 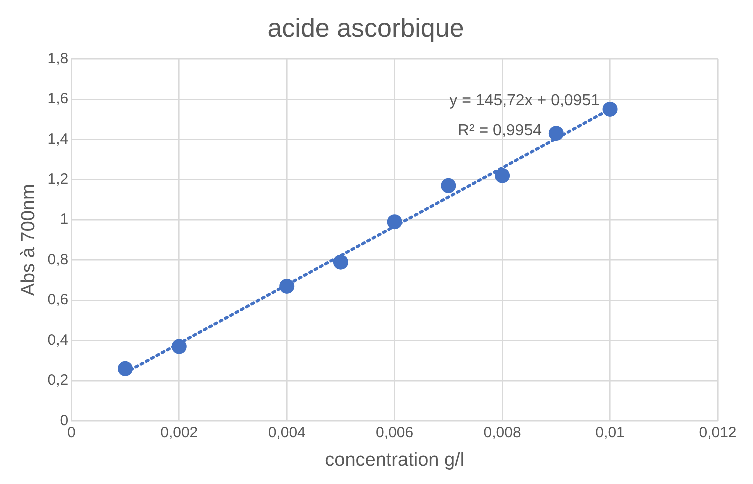 What do you see at coordinates (500, 131) in the screenshot?
I see `annotation: R² = 0,9954` at bounding box center [500, 131].